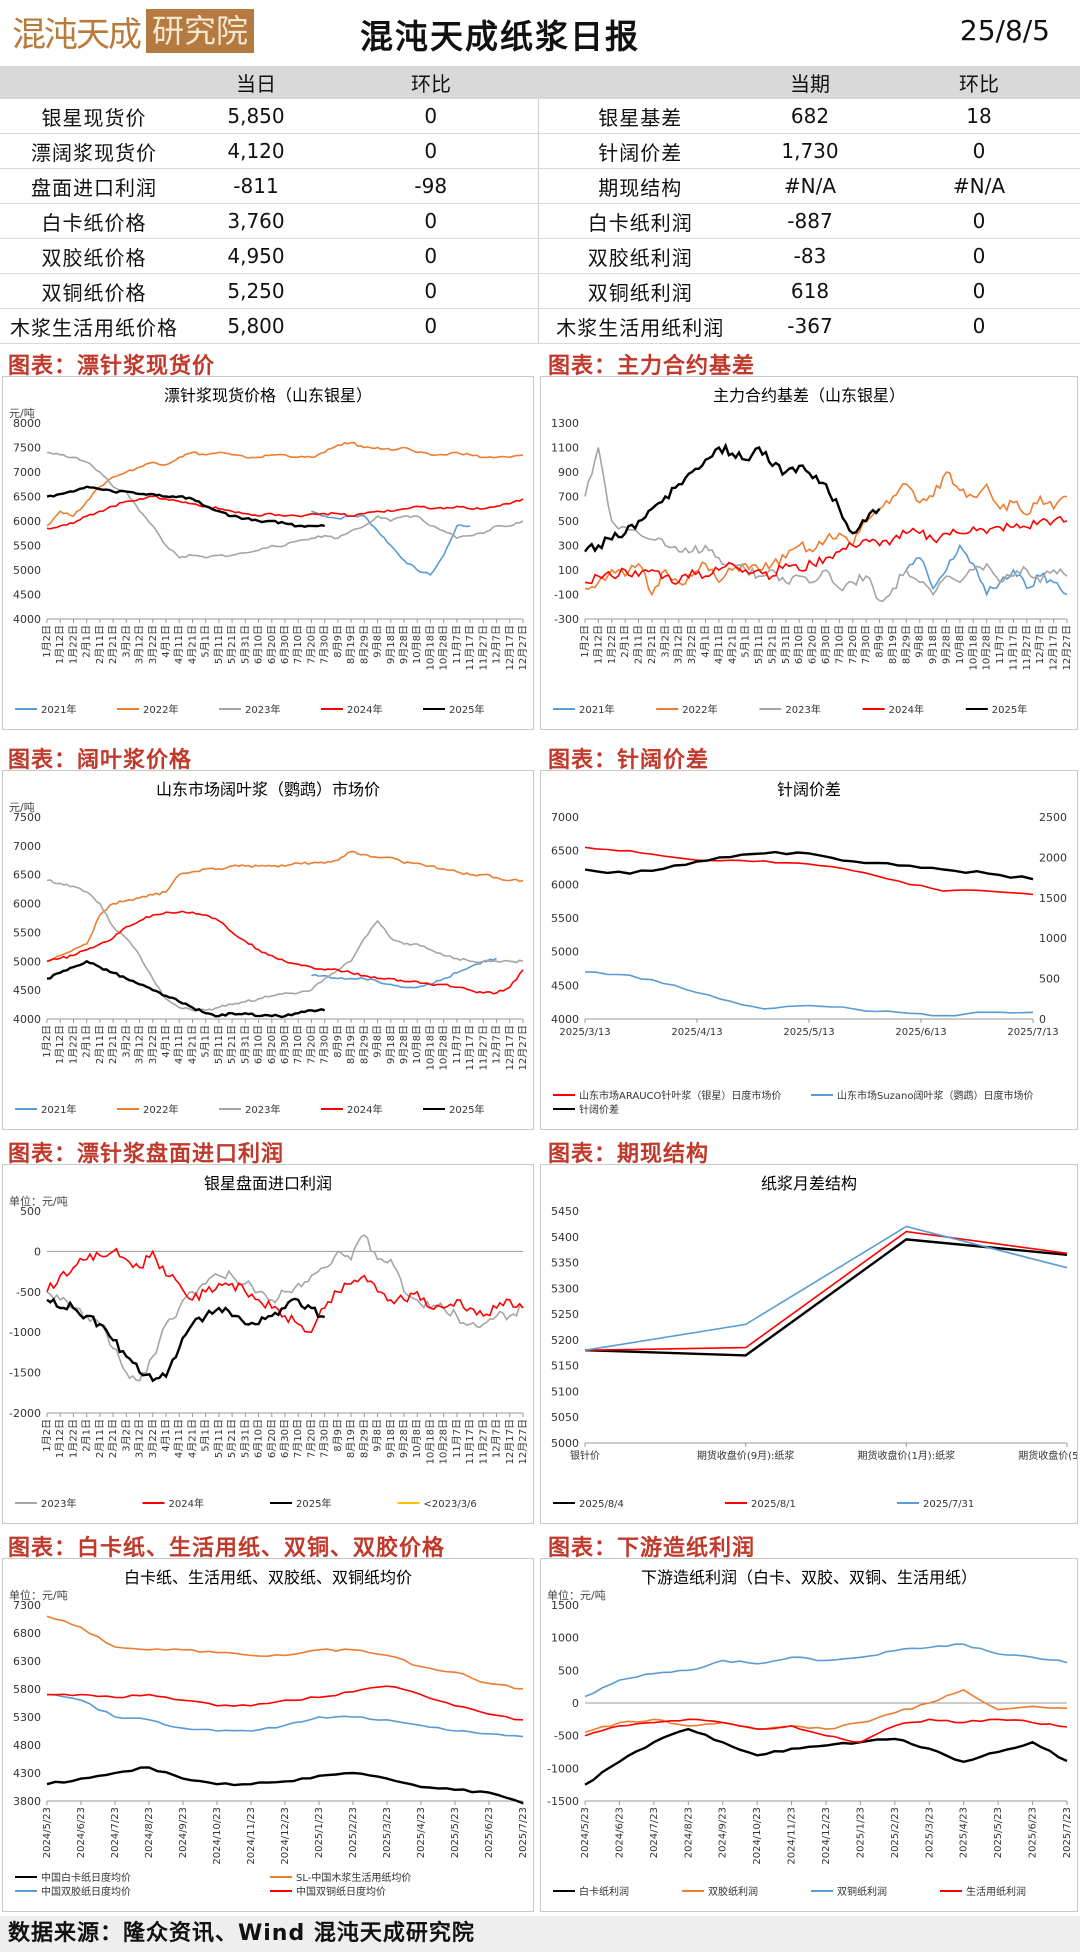 This screenshot has height=1952, width=1080. What do you see at coordinates (22, 807) in the screenshot?
I see `y-axis-unit: 元/吨` at bounding box center [22, 807].